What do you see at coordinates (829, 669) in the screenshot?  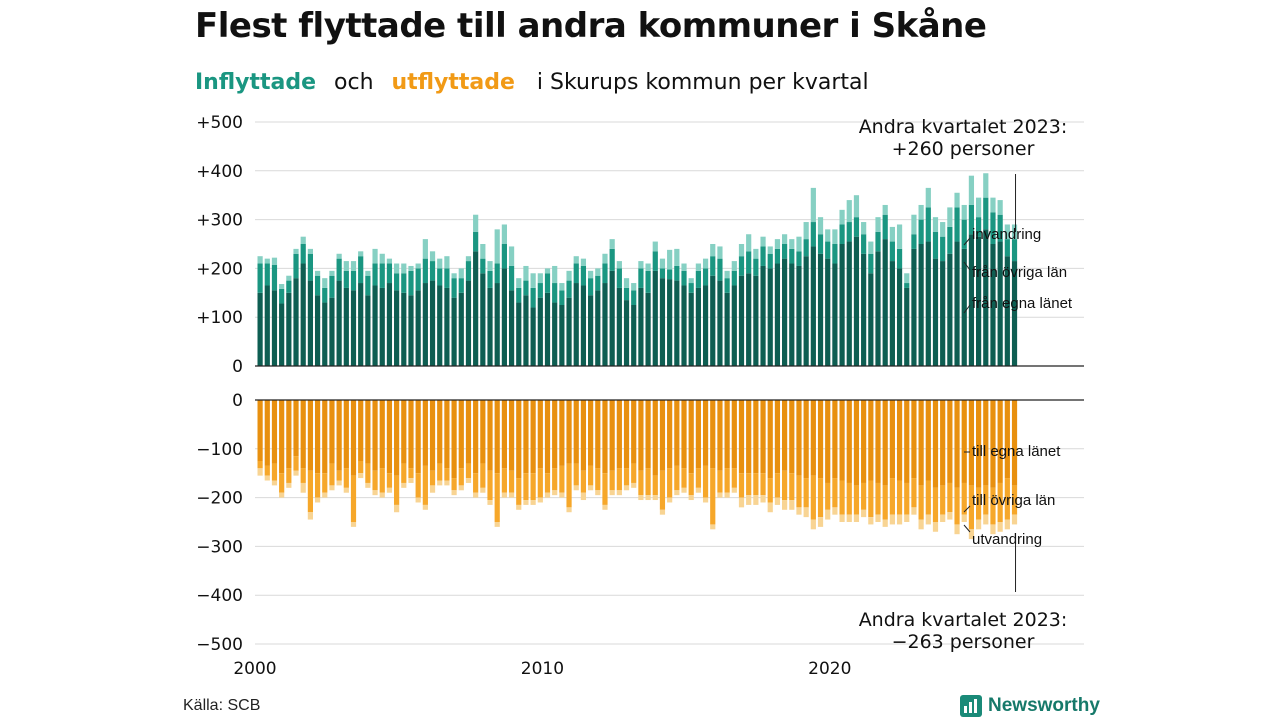 I see `x-tick-label: 2020` at bounding box center [829, 669].